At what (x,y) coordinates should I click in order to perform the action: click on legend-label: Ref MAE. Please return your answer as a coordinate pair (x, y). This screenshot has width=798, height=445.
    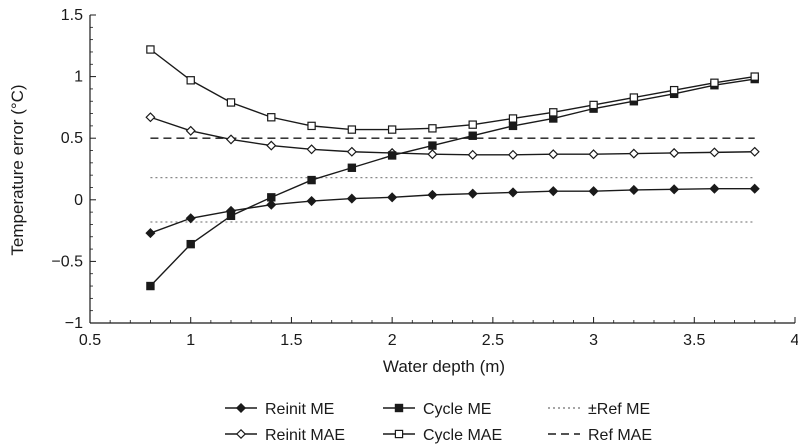
    Looking at the image, I should click on (620, 435).